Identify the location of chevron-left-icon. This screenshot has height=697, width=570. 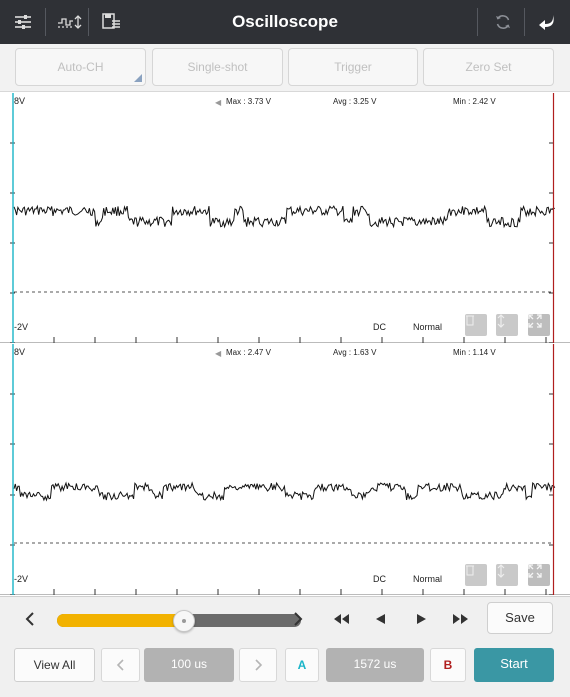
(120, 665).